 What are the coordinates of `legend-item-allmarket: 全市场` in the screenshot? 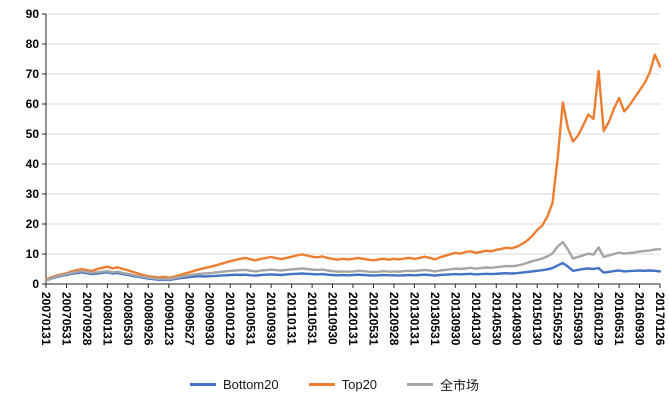 It's located at (443, 384).